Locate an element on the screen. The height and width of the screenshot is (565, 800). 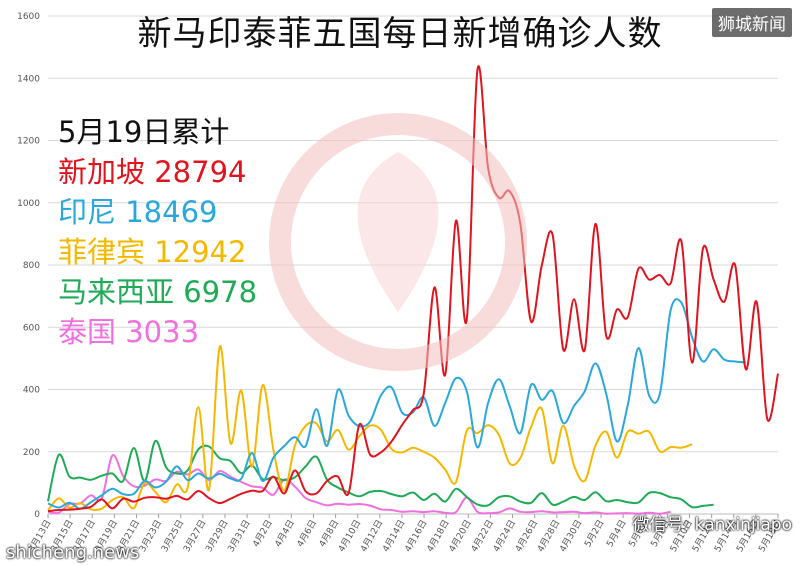
chart-title: 新马印泰菲五国每日新增确诊人数 is located at coordinates (400, 34).